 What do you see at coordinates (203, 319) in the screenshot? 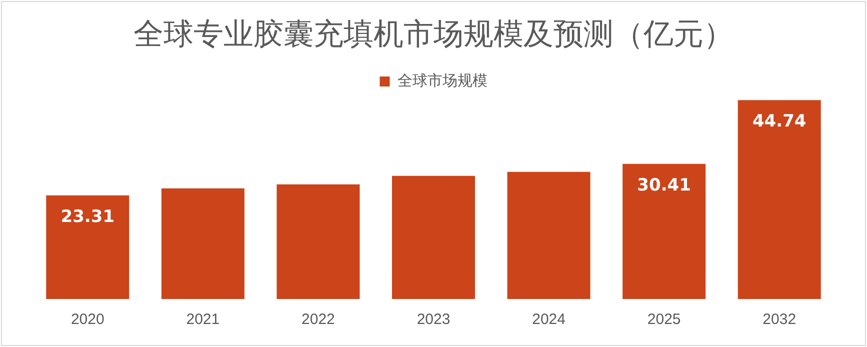
I see `x-tick-label: 2021` at bounding box center [203, 319].